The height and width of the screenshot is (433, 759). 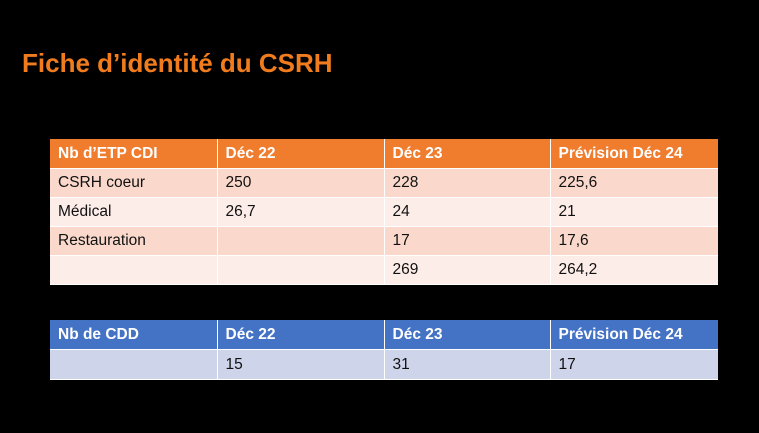 What do you see at coordinates (301, 212) in the screenshot?
I see `table-cell: 26,7` at bounding box center [301, 212].